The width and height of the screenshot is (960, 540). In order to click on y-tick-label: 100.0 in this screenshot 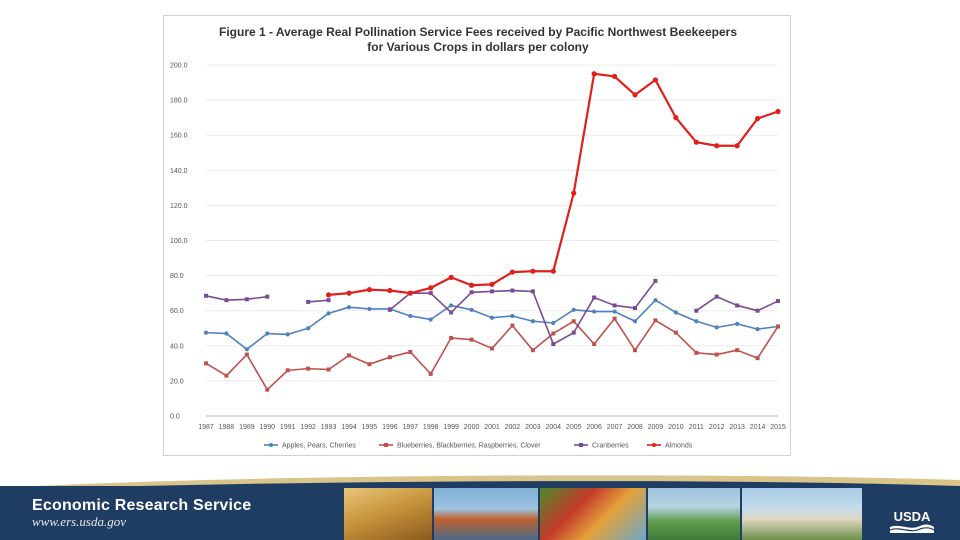, I will do `click(179, 241)`.